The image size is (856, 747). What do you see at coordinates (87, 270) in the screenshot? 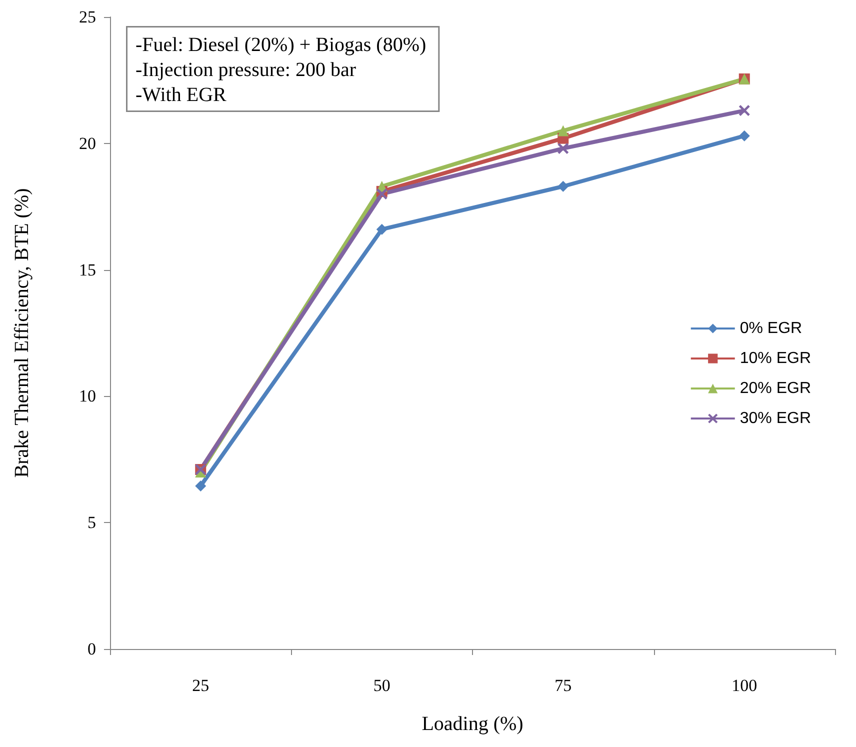
I see `y-tick-label: 15` at bounding box center [87, 270].